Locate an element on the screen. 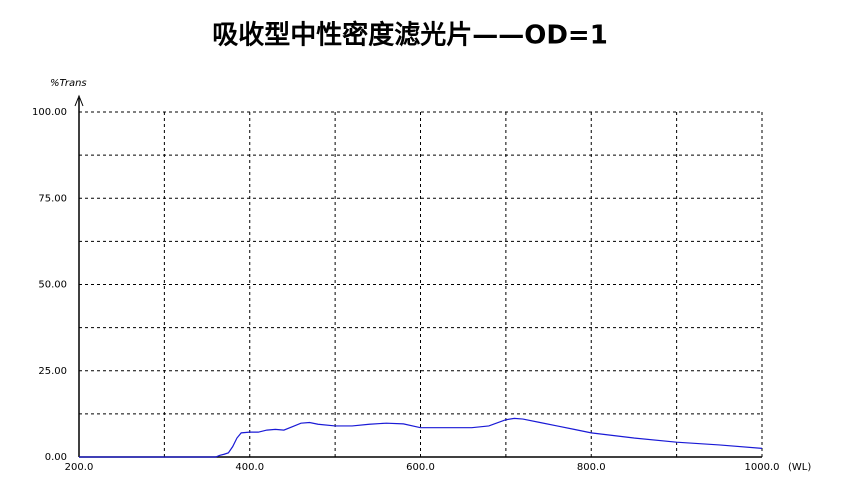 Image resolution: width=850 pixels, height=500 pixels. y-tick-label: 25.00 is located at coordinates (52, 371).